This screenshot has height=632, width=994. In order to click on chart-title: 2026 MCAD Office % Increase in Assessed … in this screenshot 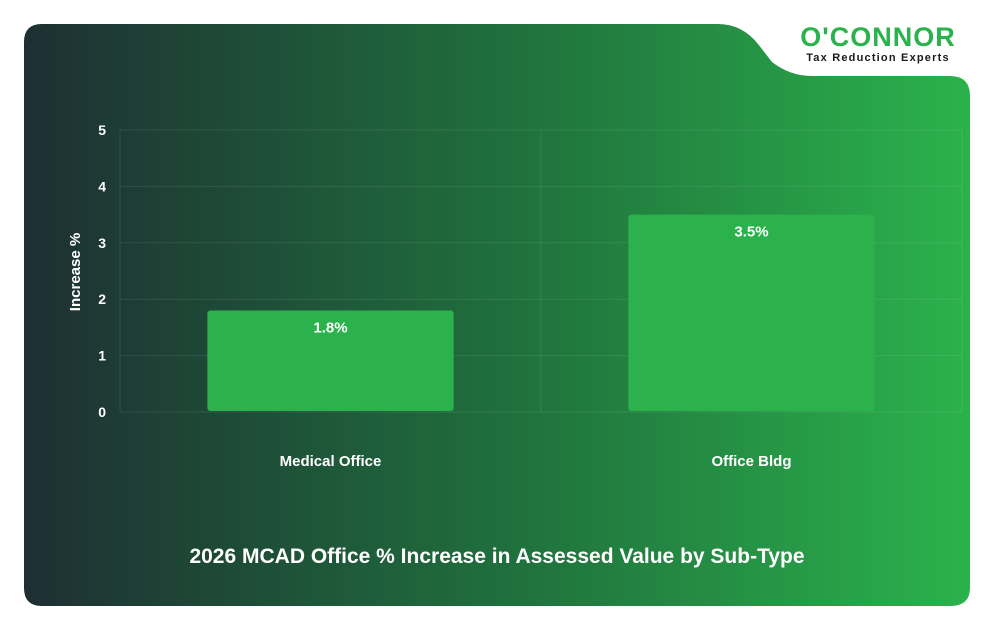, I will do `click(496, 556)`.